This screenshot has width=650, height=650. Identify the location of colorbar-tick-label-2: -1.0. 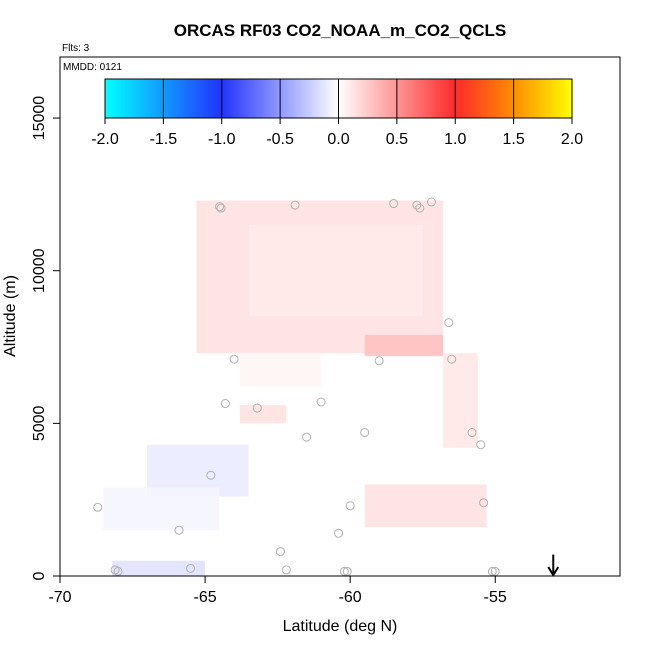
(222, 139).